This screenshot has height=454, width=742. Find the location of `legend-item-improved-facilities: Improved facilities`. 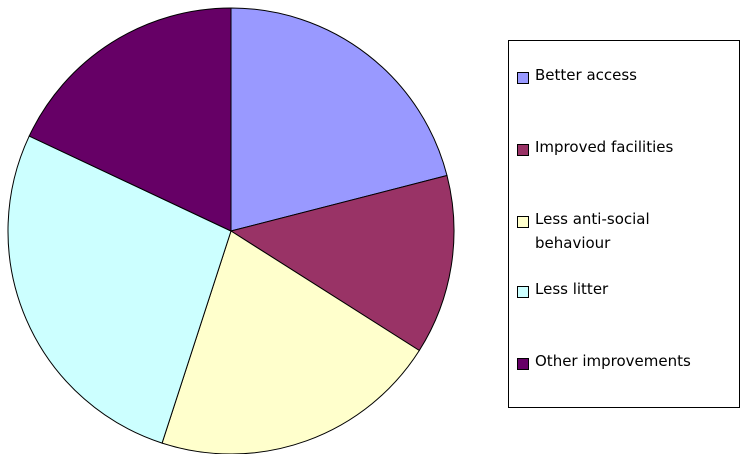

legend-item-improved-facilities: Improved facilities is located at coordinates (595, 148).